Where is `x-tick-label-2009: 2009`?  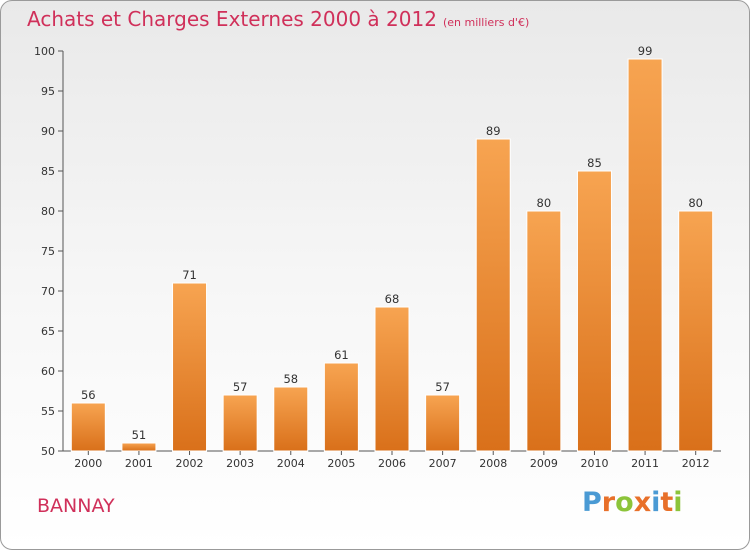
x-tick-label-2009: 2009 is located at coordinates (544, 463).